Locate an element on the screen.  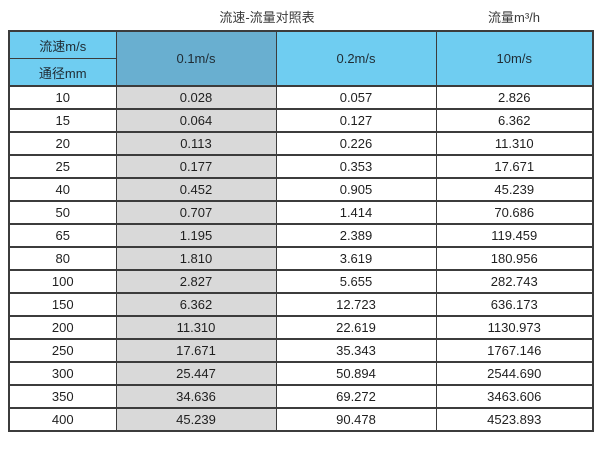
table-row: 50 0.707 1.414 70.686 is located at coordinates (301, 212).